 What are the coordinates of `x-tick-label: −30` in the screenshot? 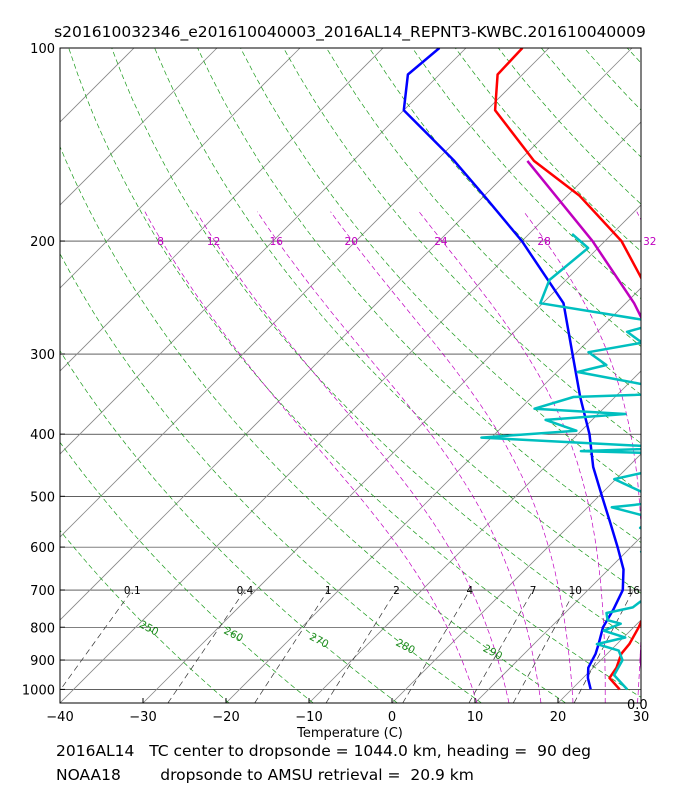 It's located at (142, 717).